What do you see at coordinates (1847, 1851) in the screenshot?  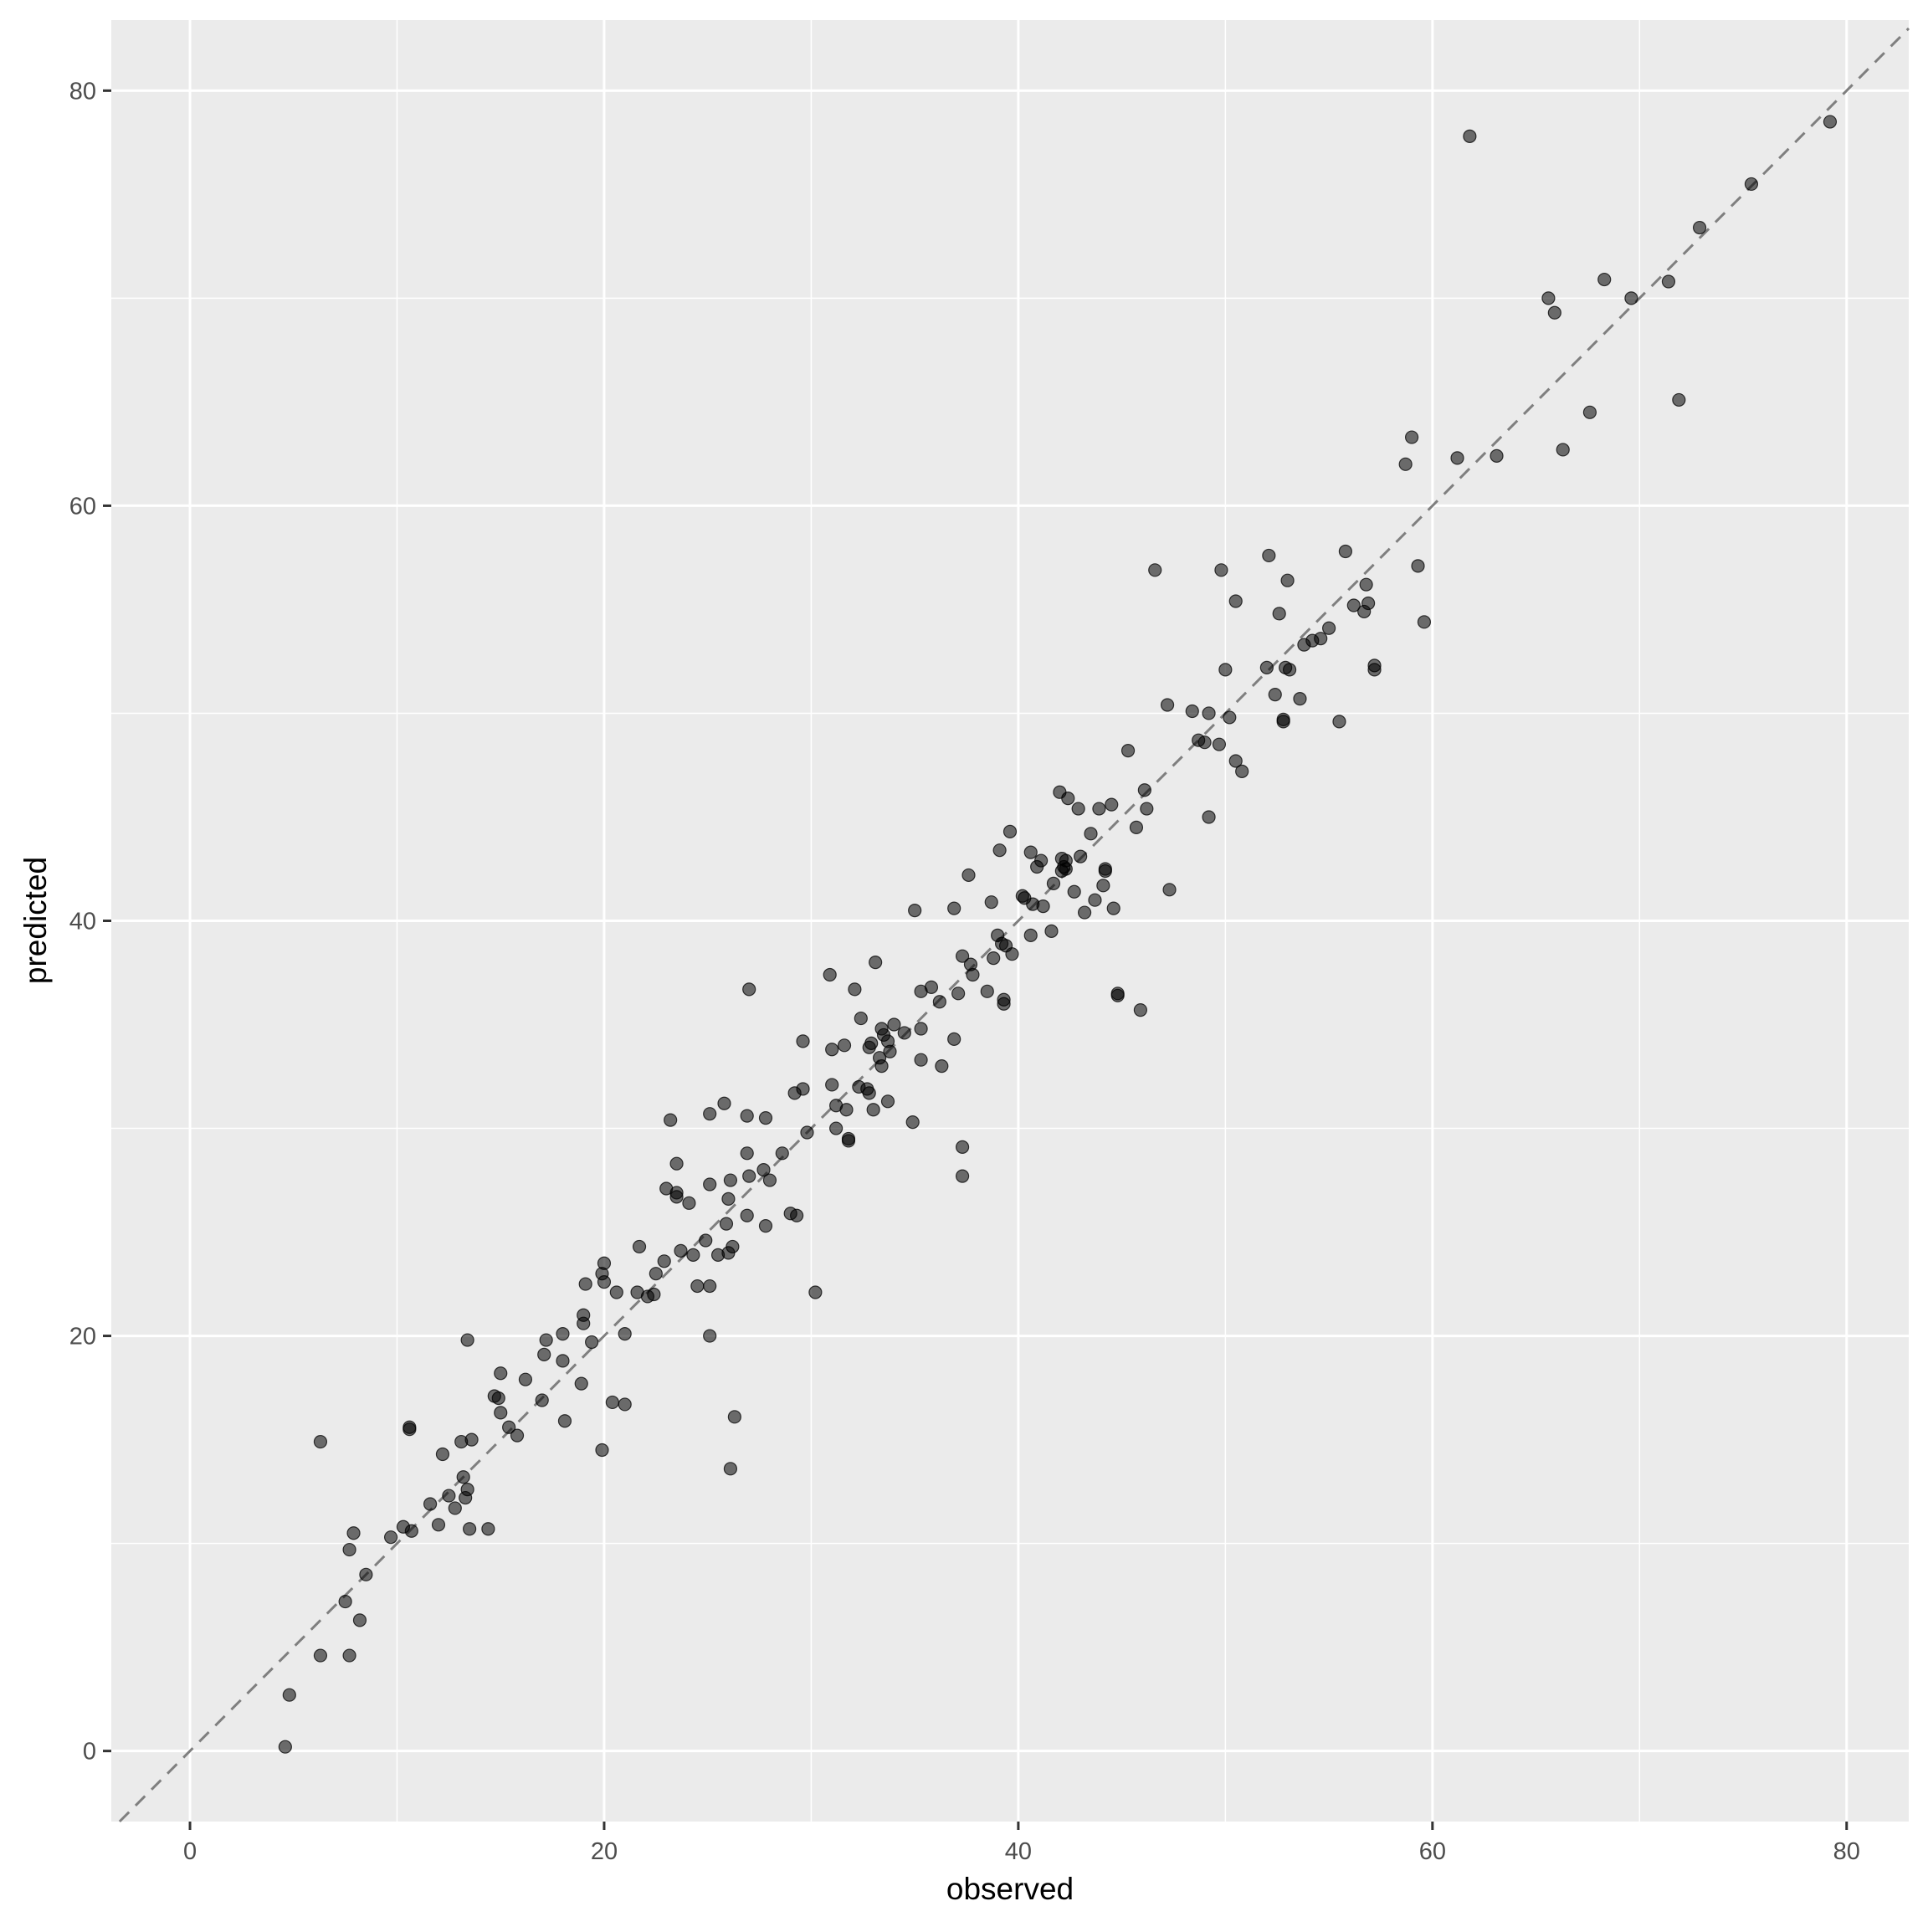 I see `x-tick-label: 80` at bounding box center [1847, 1851].